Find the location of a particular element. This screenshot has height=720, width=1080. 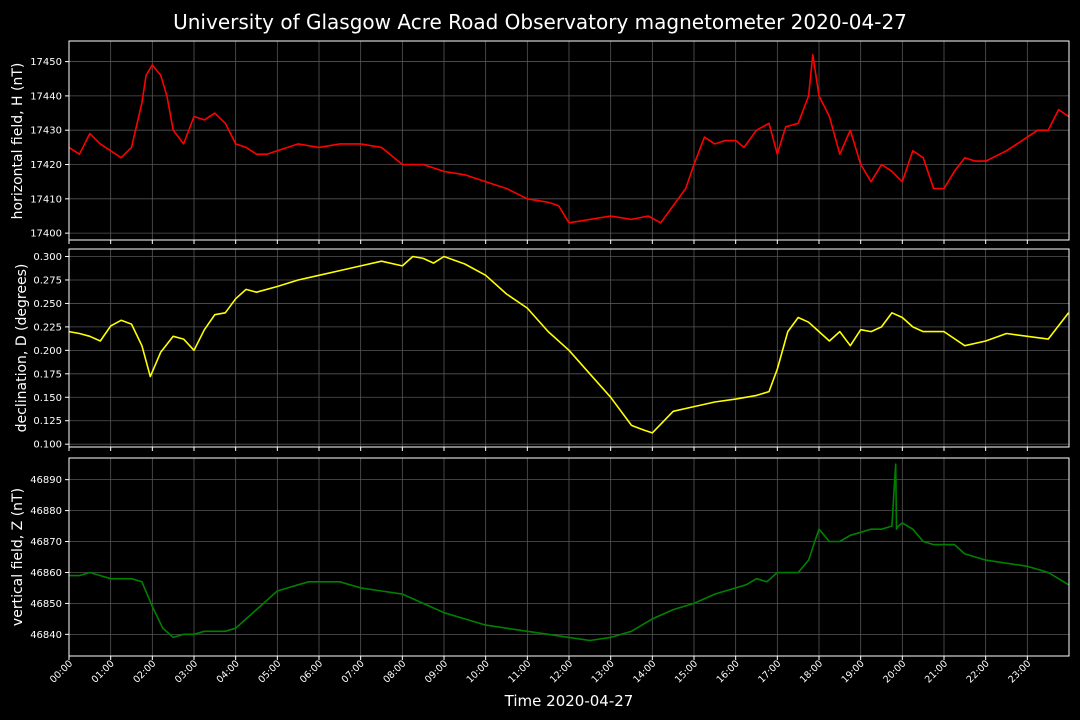

y-tick-label-h: 17440 is located at coordinates (46, 96).